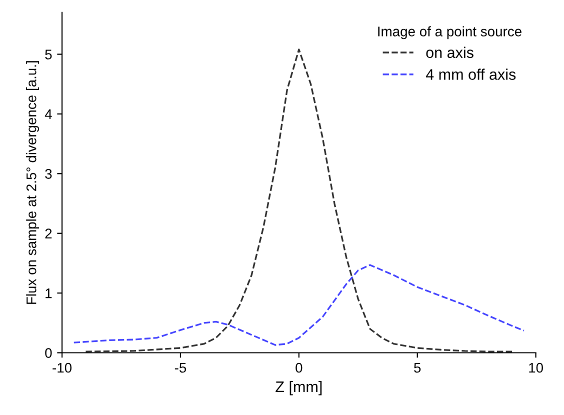 Image resolution: width=564 pixels, height=415 pixels. What do you see at coordinates (180, 367) in the screenshot?
I see `x-tick-label: -5` at bounding box center [180, 367].